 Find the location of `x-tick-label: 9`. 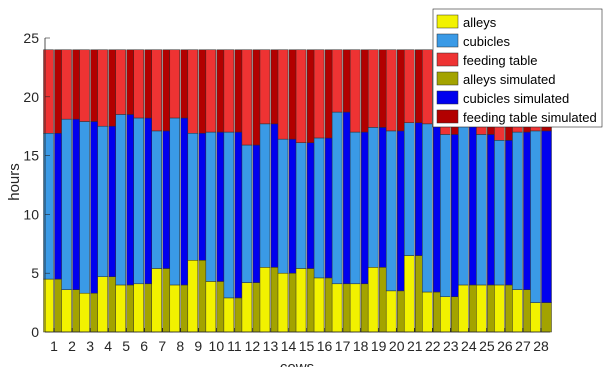

x-tick-label: 9 is located at coordinates (198, 346).